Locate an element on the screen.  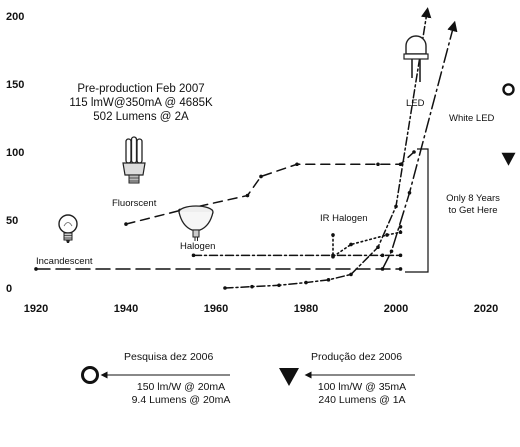
led-icon is located at coordinates (416, 58).